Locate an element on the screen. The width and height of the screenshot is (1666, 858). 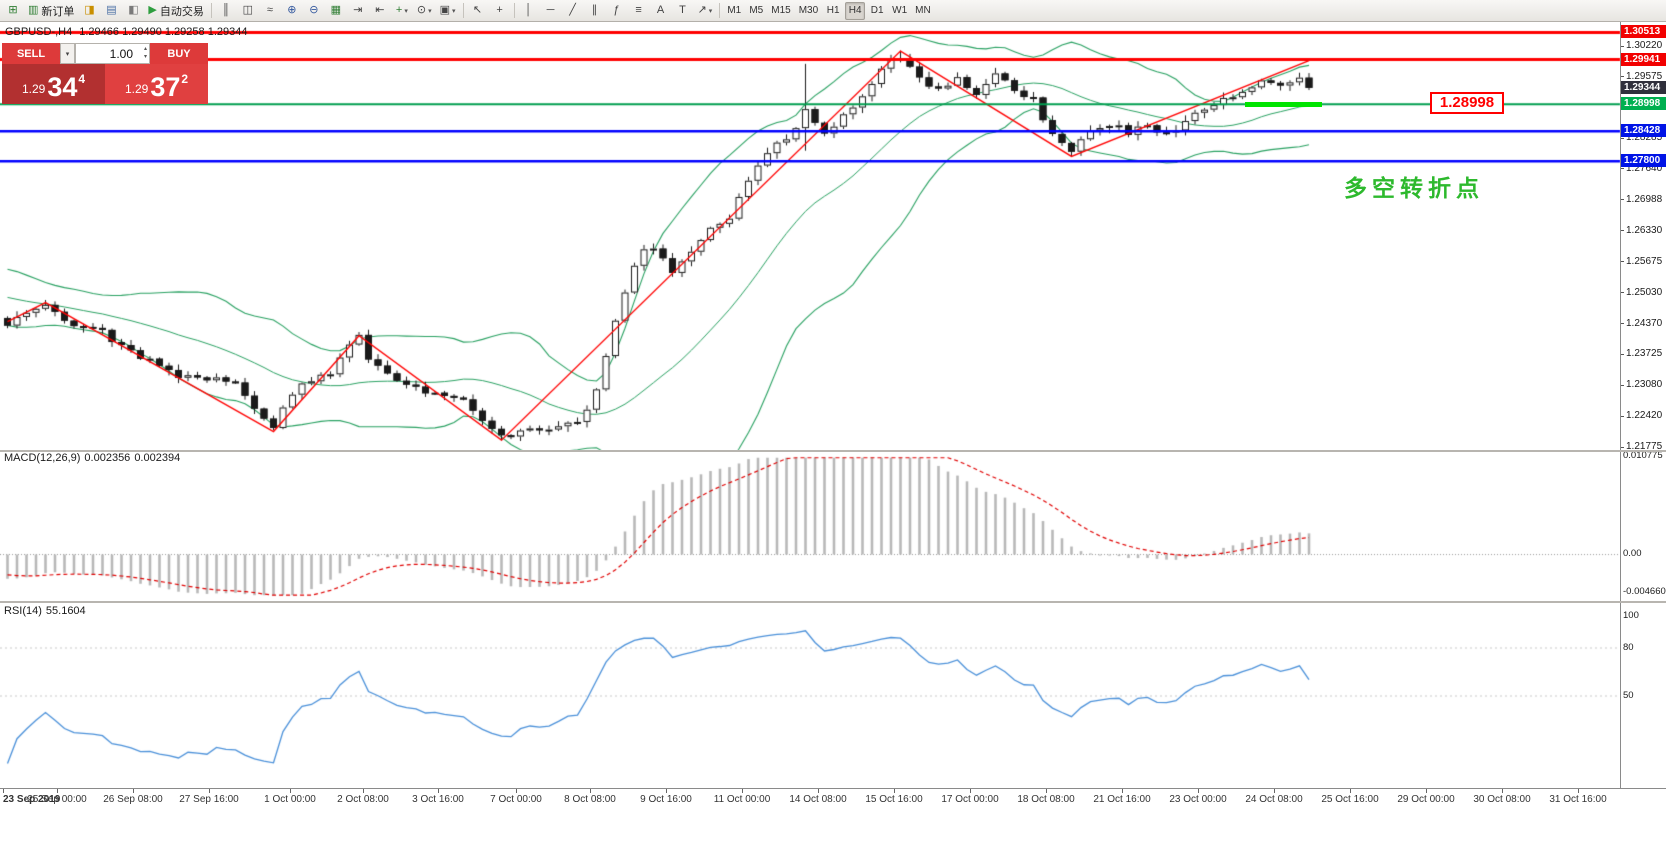
auto-scroll-button: ⇥ is located at coordinates (358, 11).